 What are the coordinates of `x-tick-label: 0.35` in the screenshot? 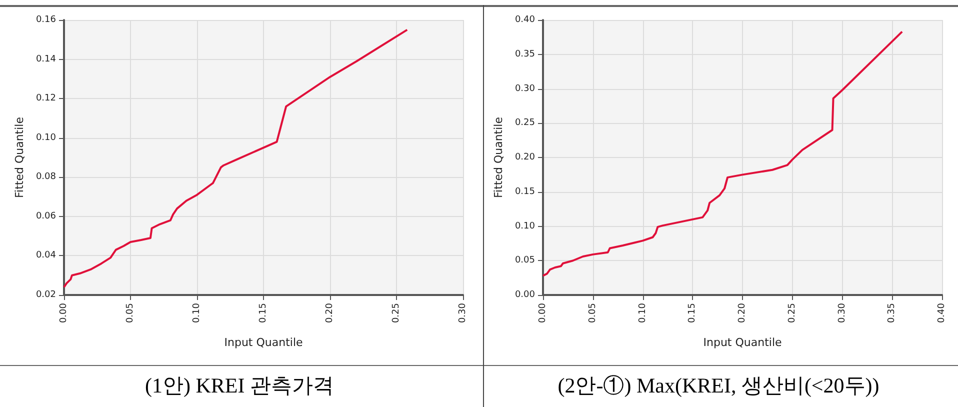 It's located at (892, 313).